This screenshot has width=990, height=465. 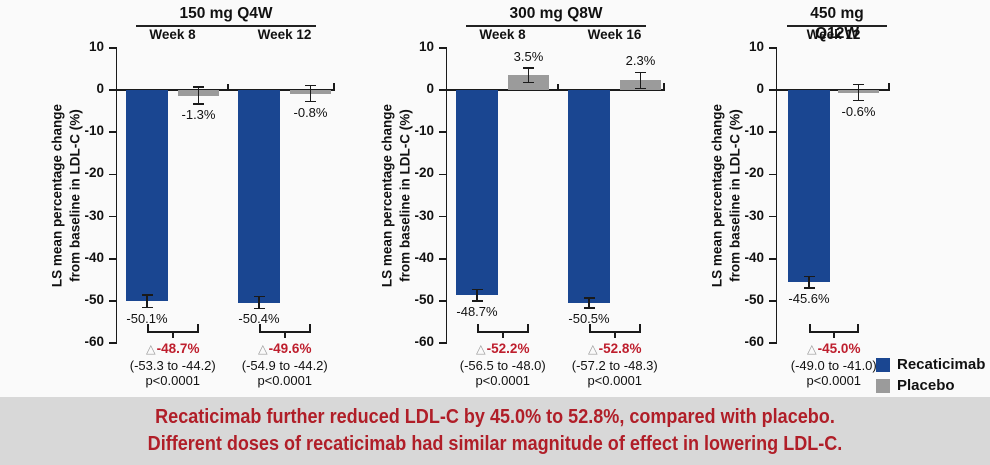 I want to click on week-label: Week 16, so click(x=614, y=34).